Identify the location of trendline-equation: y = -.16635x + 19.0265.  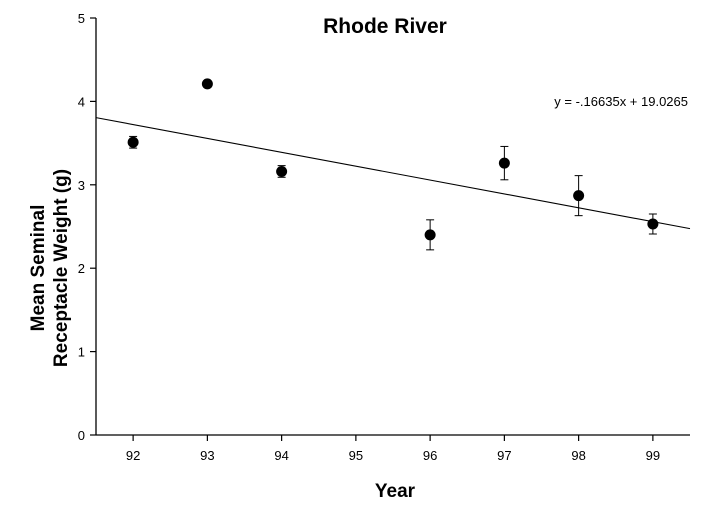
(621, 101).